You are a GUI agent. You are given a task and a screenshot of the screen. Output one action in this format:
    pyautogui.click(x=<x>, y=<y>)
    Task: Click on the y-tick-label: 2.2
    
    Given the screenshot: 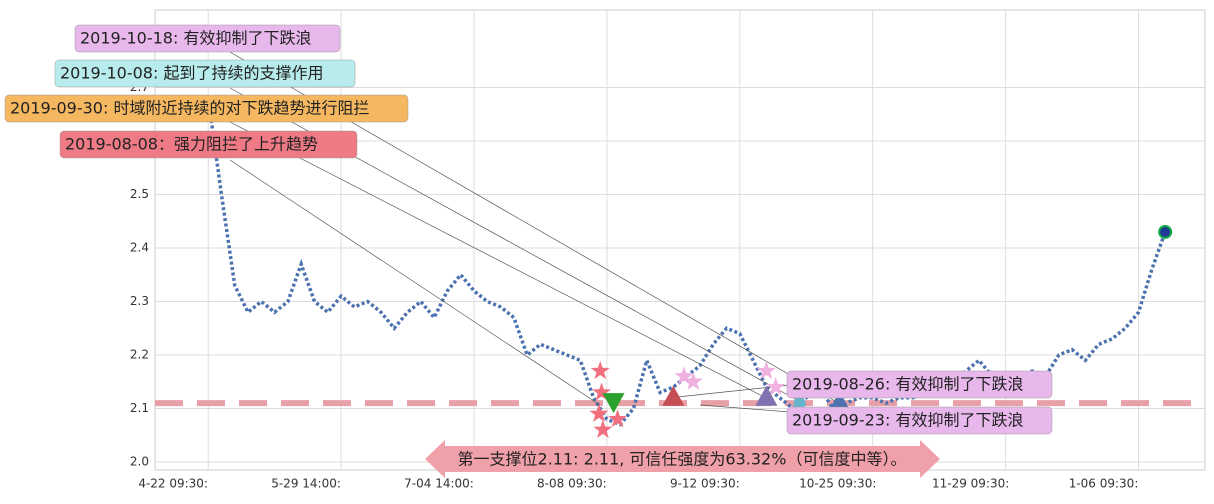 What is the action you would take?
    pyautogui.click(x=139, y=355)
    